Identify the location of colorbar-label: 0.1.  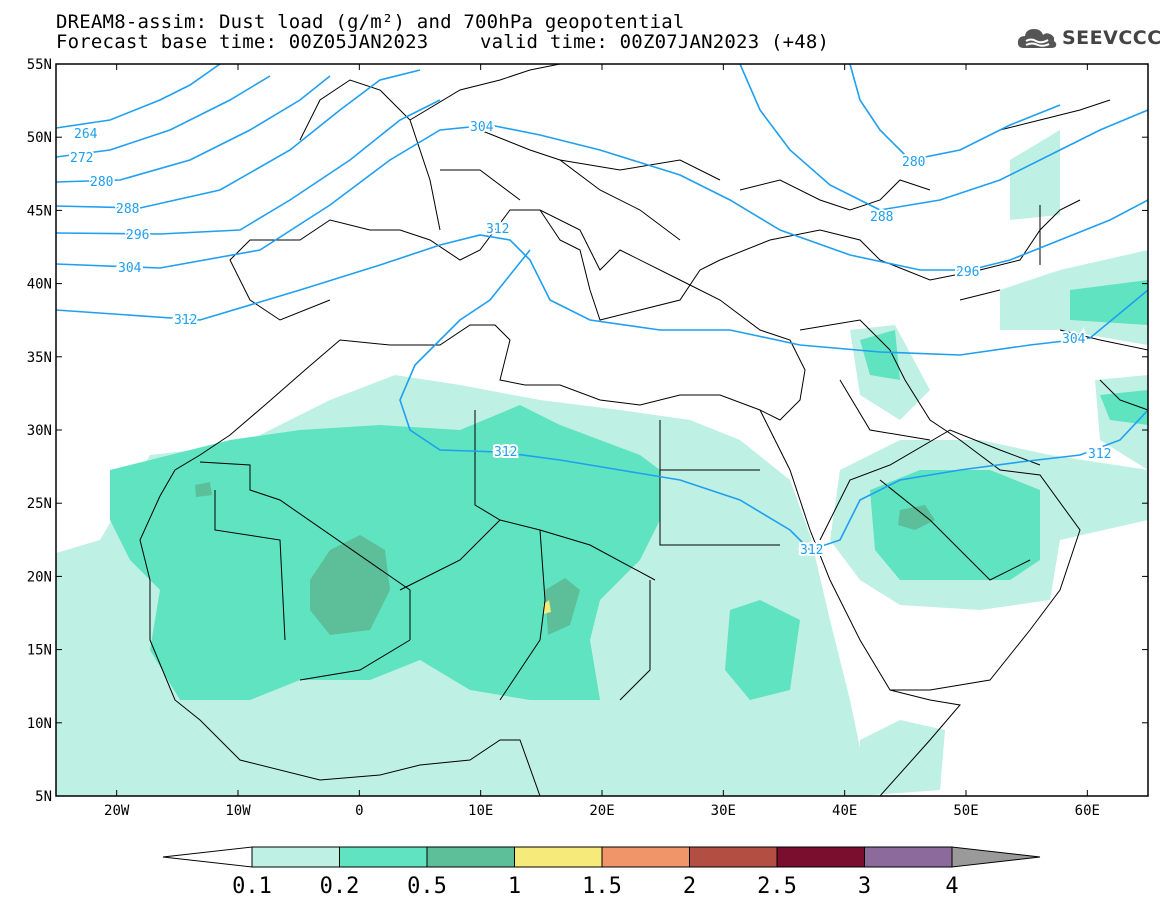
(252, 886).